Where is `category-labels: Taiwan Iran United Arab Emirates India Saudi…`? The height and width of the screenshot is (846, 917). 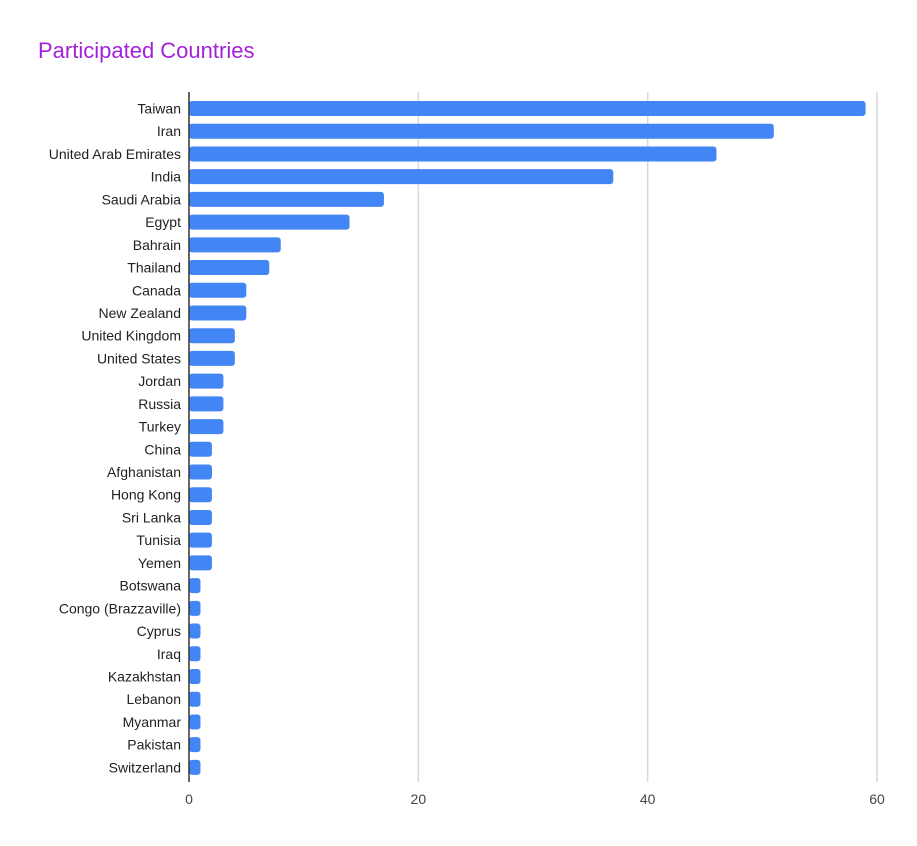 category-labels: Taiwan Iran United Arab Emirates India Saudi… is located at coordinates (115, 438).